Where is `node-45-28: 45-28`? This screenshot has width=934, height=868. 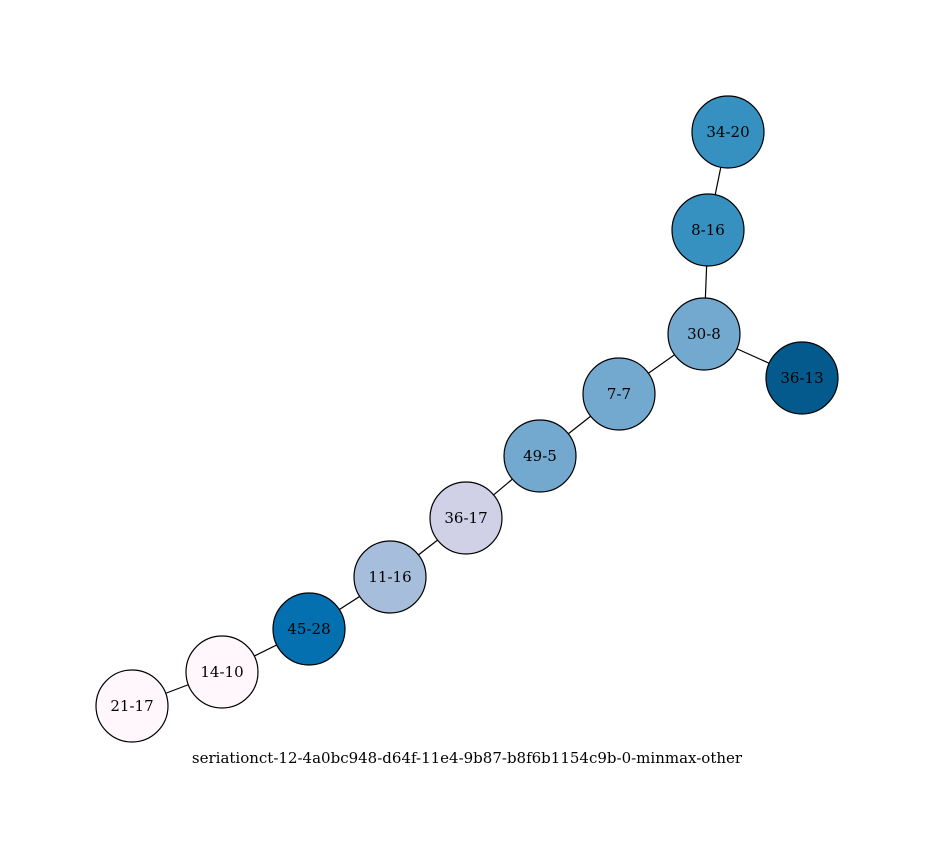
node-45-28: 45-28 is located at coordinates (309, 629).